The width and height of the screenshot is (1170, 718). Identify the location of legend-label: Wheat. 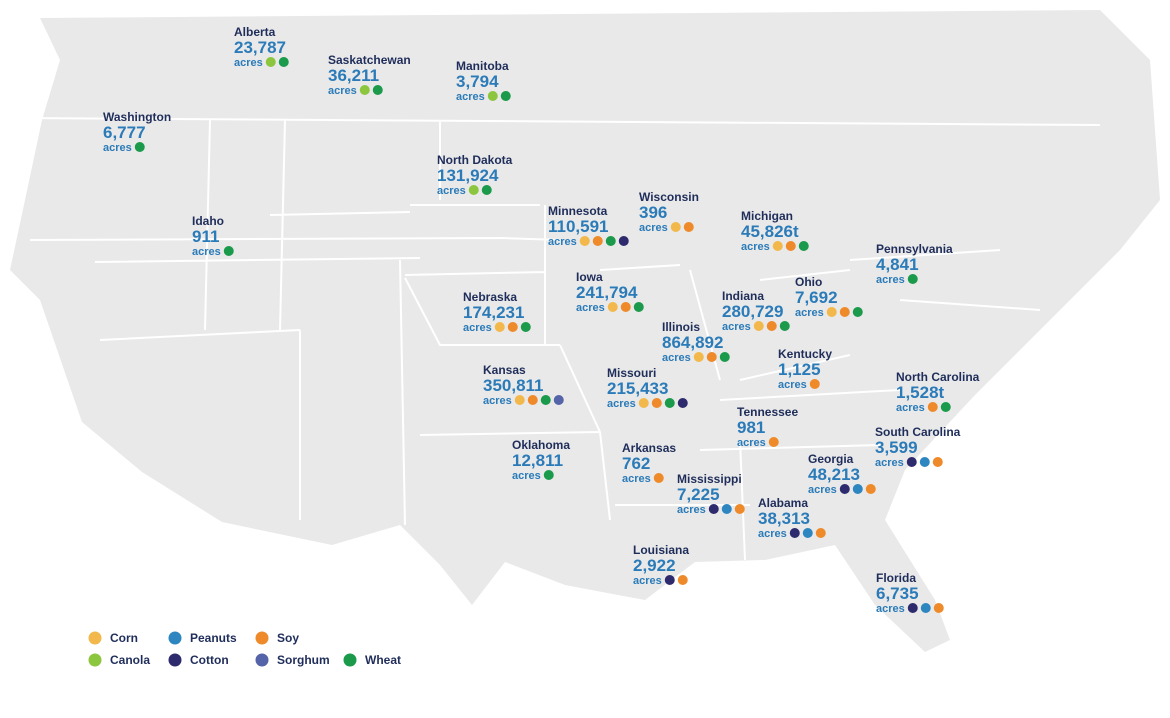
(383, 660).